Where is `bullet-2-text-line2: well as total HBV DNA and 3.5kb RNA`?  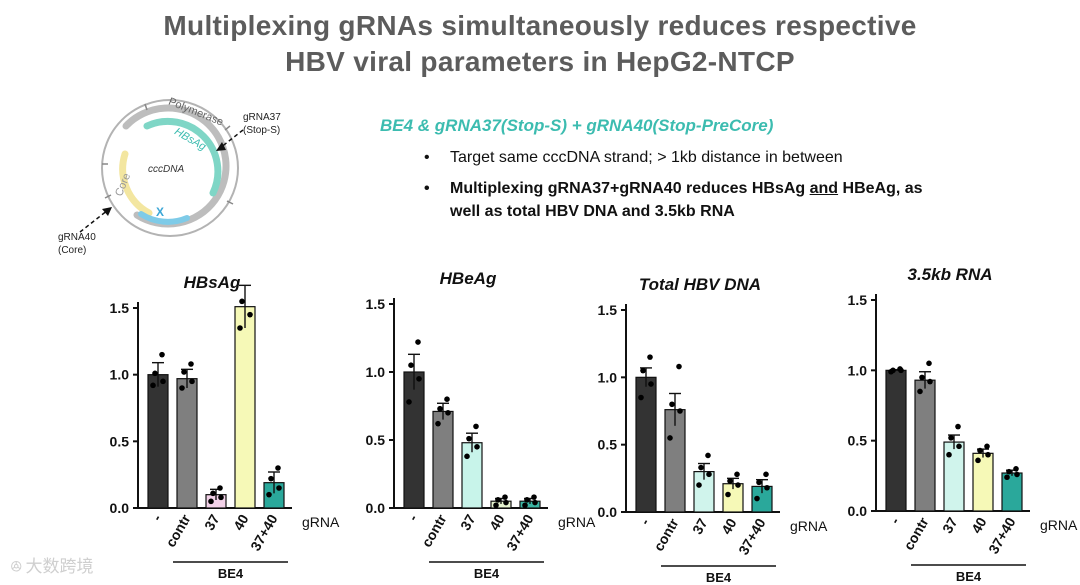 bullet-2-text-line2: well as total HBV DNA and 3.5kb RNA is located at coordinates (592, 211).